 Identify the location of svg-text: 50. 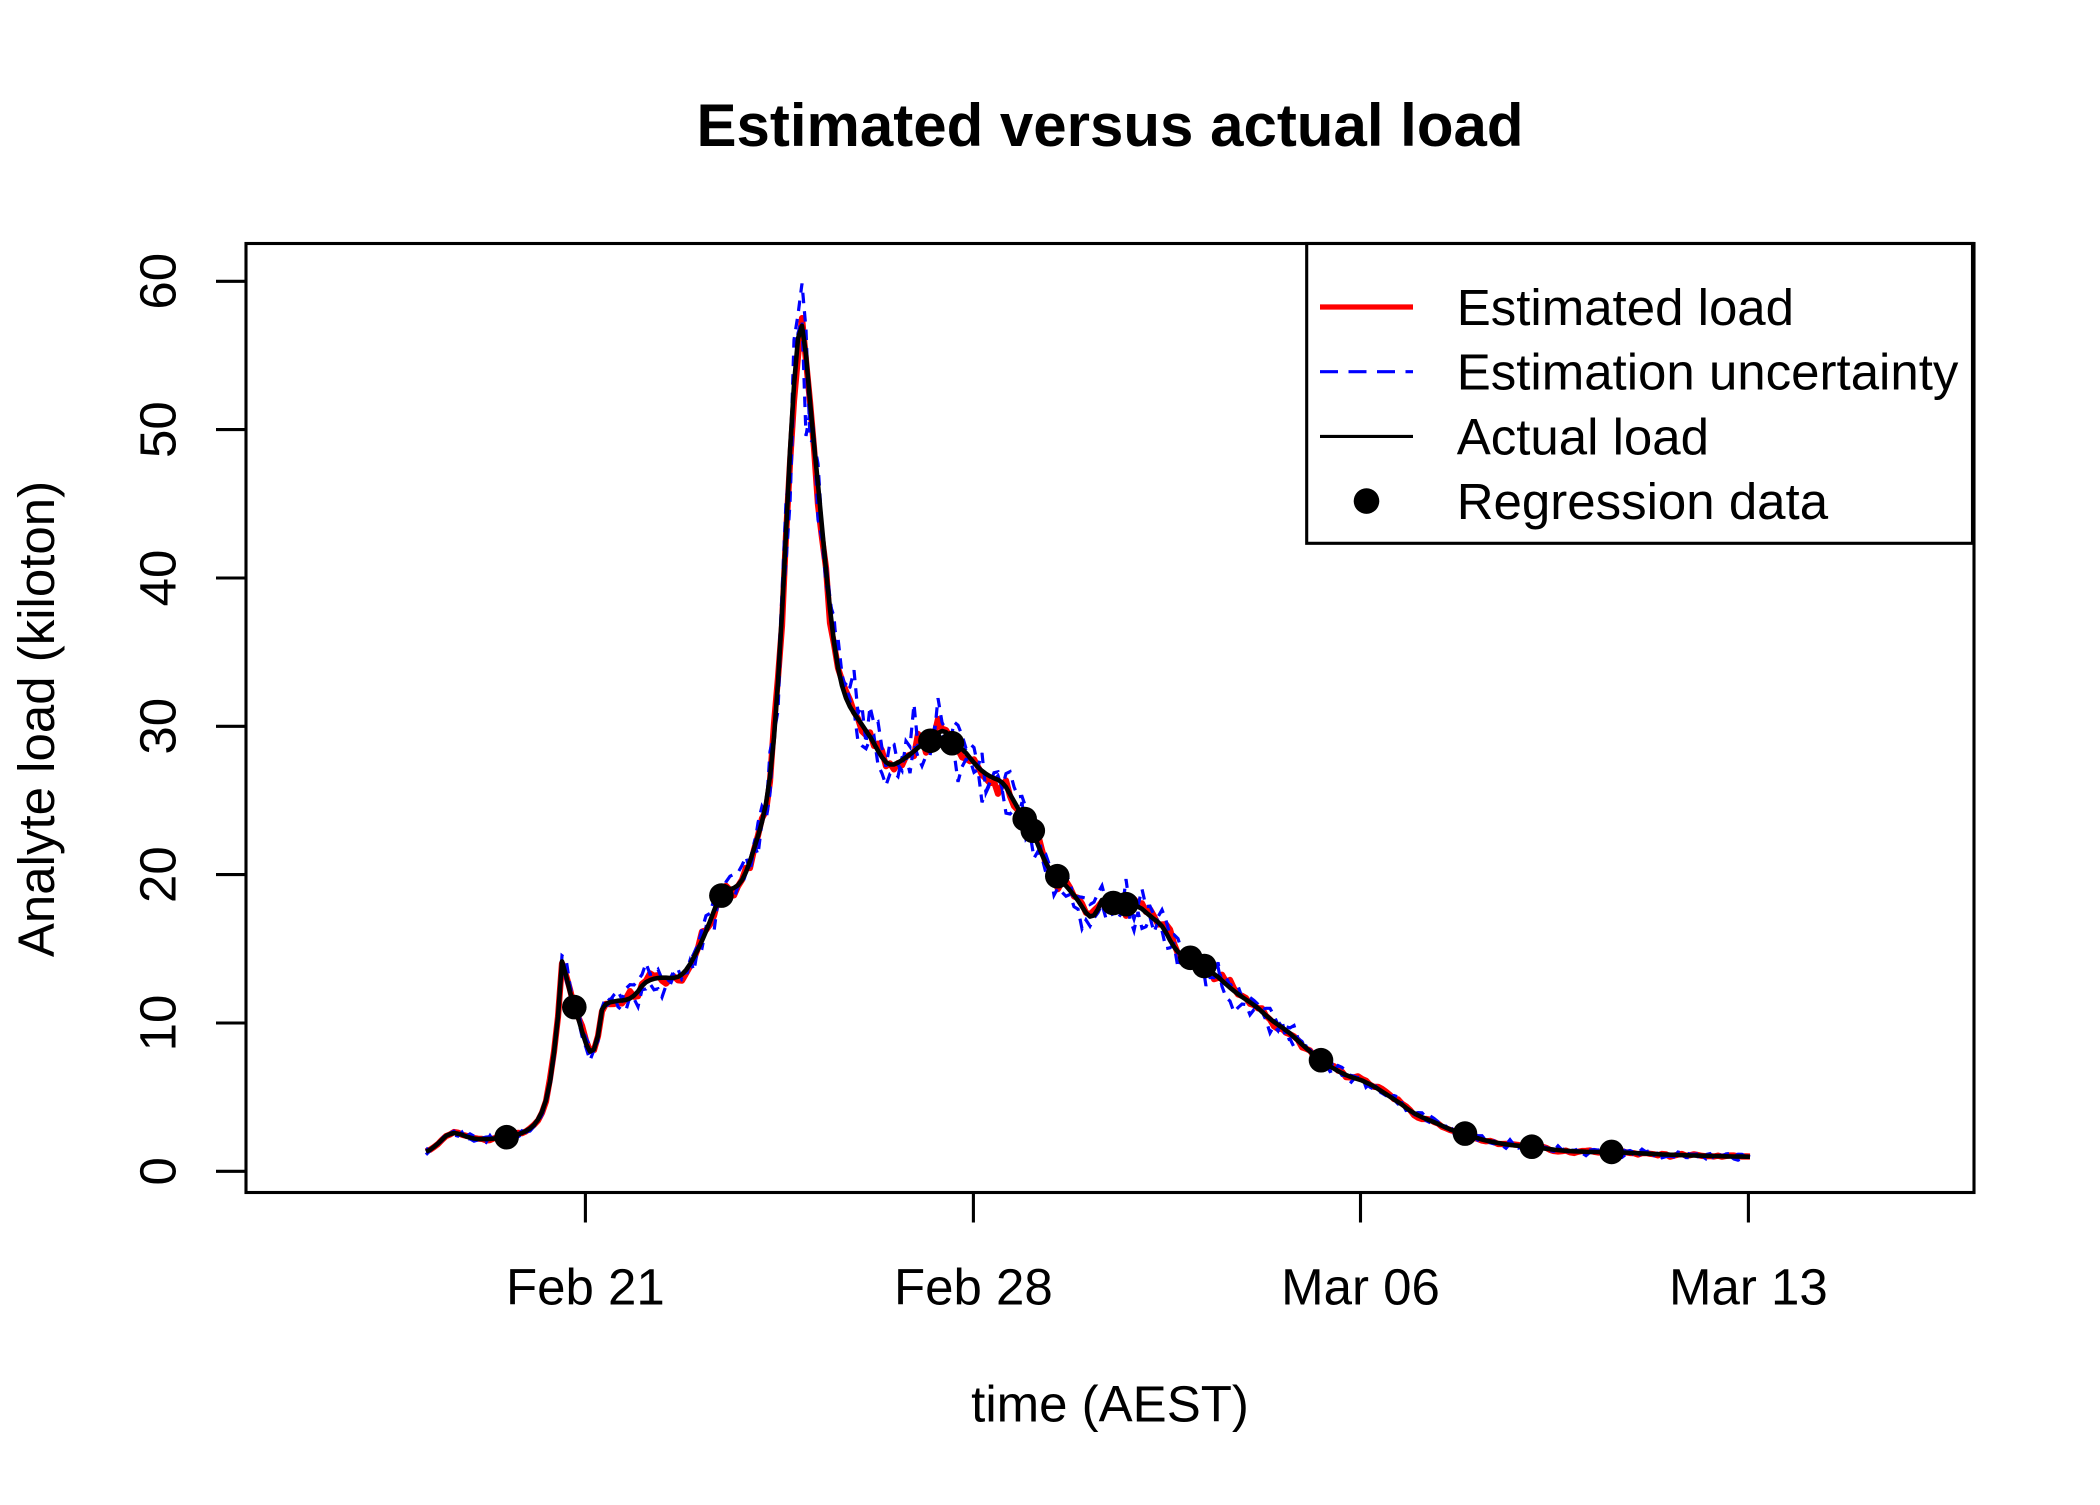
(158, 429).